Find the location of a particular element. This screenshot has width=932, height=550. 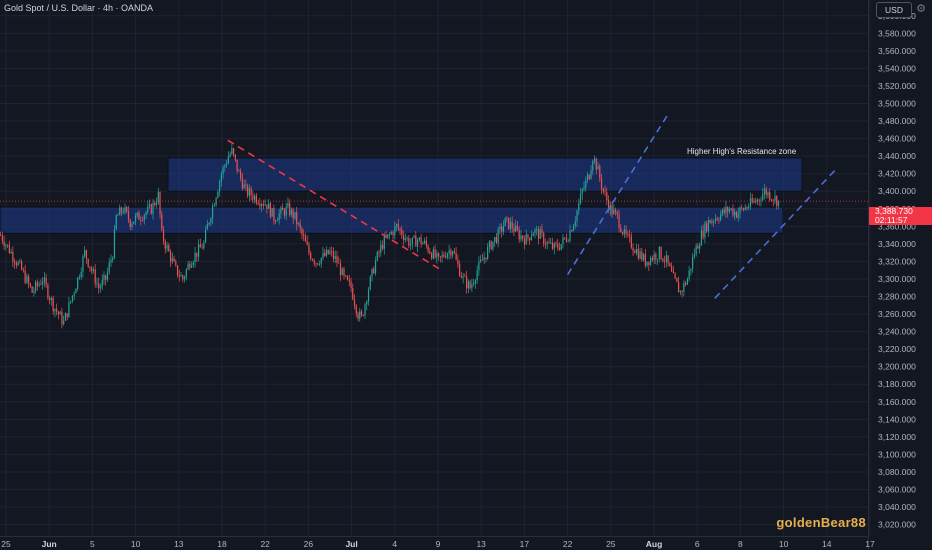

price-tick-label: 3,200.000 is located at coordinates (897, 367).